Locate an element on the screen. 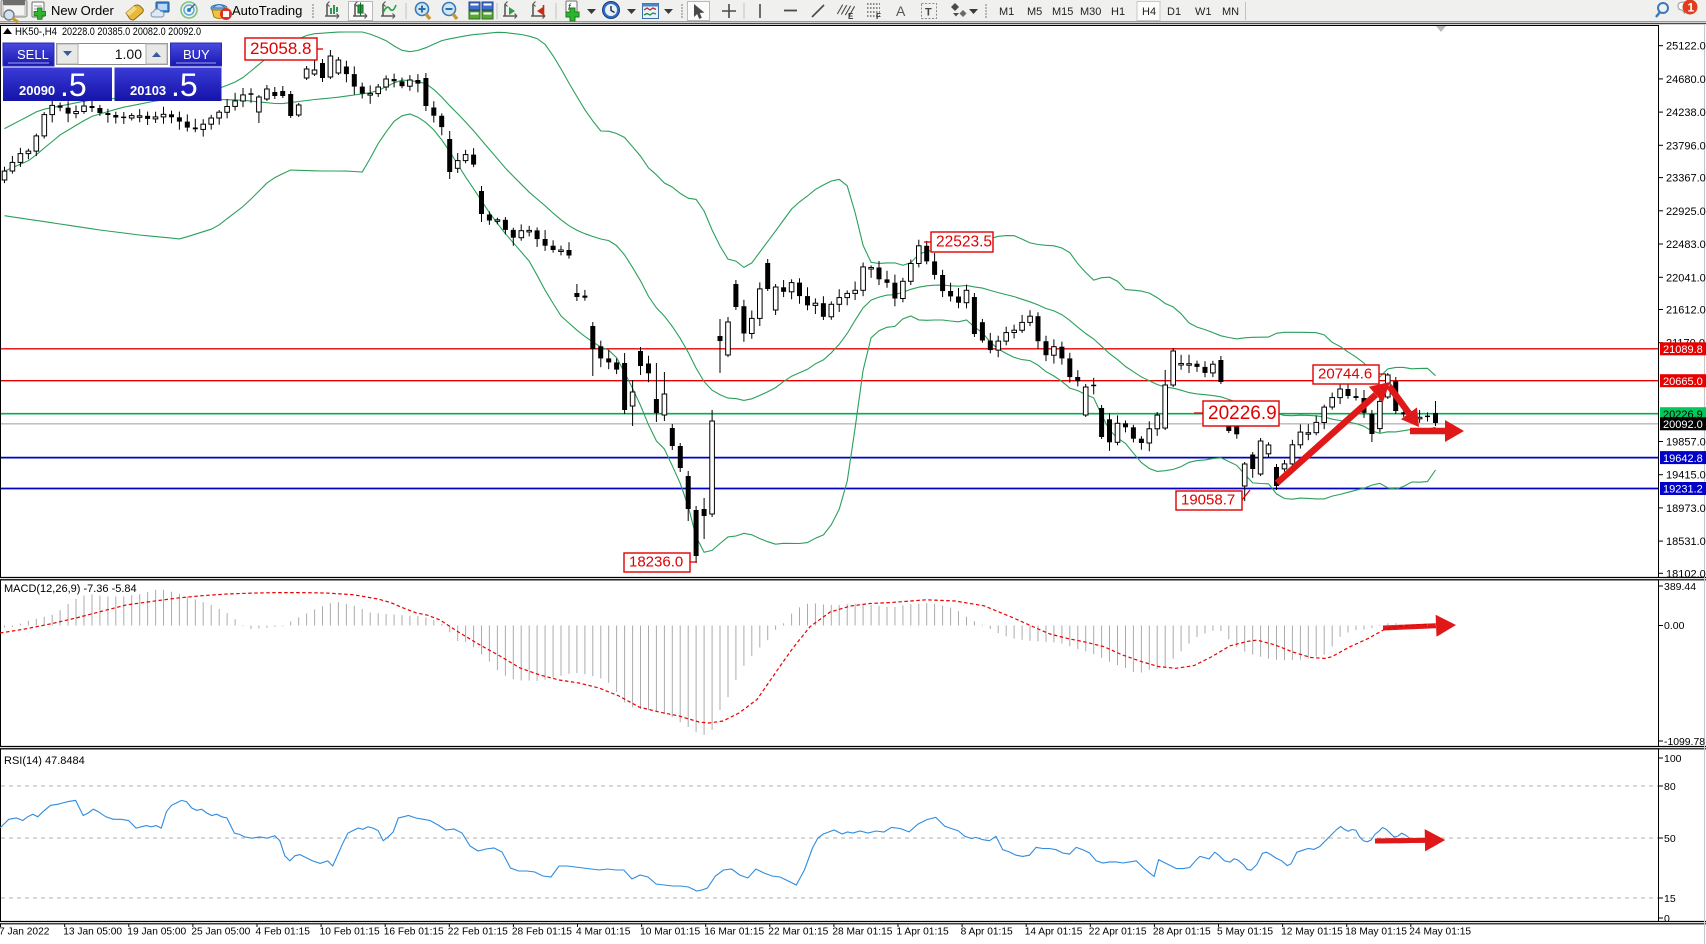 The width and height of the screenshot is (1706, 944). svg-text: A is located at coordinates (901, 11).